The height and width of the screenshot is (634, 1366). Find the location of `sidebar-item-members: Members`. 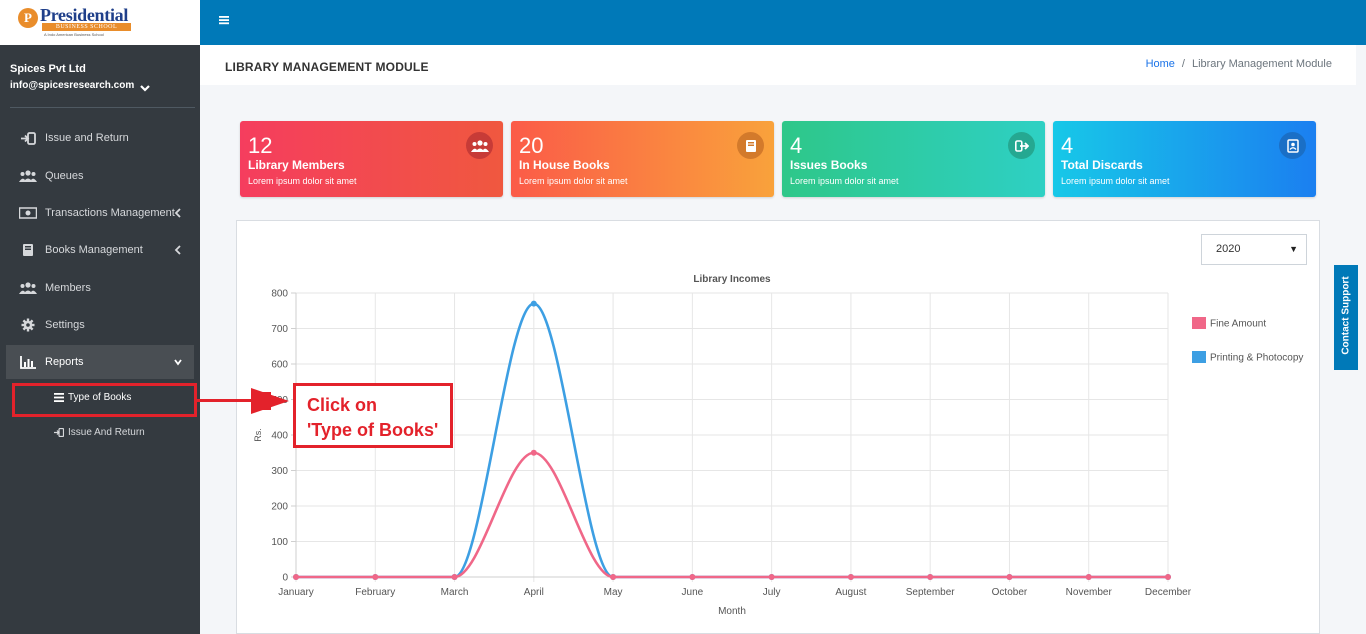

sidebar-item-members: Members is located at coordinates (100, 288).